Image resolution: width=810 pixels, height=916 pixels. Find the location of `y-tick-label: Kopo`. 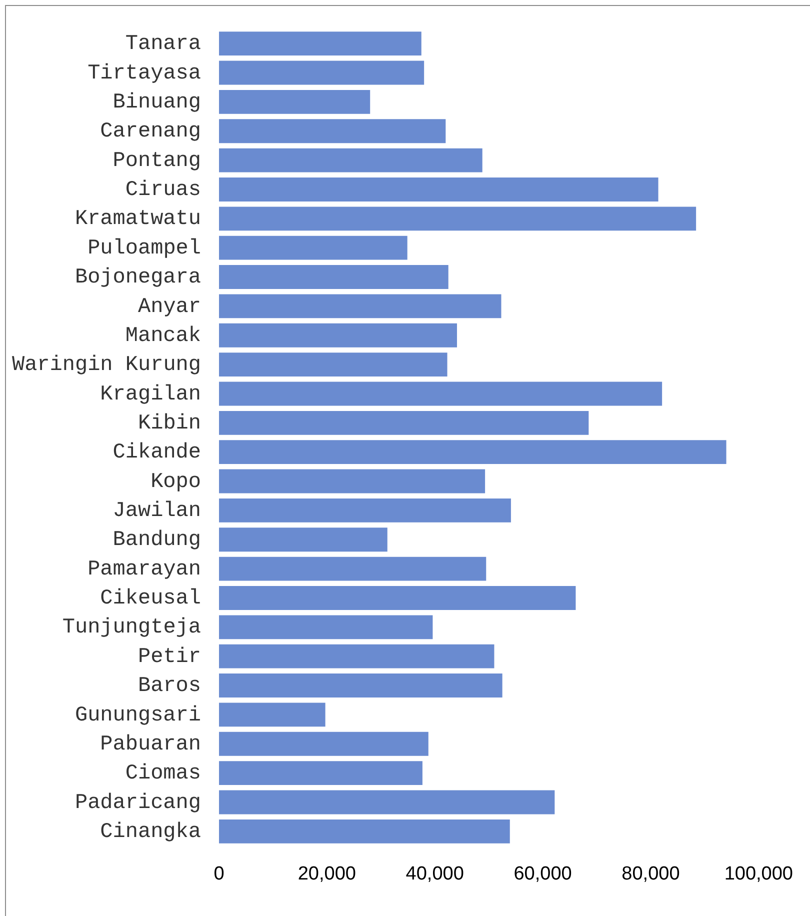

y-tick-label: Kopo is located at coordinates (175, 482).